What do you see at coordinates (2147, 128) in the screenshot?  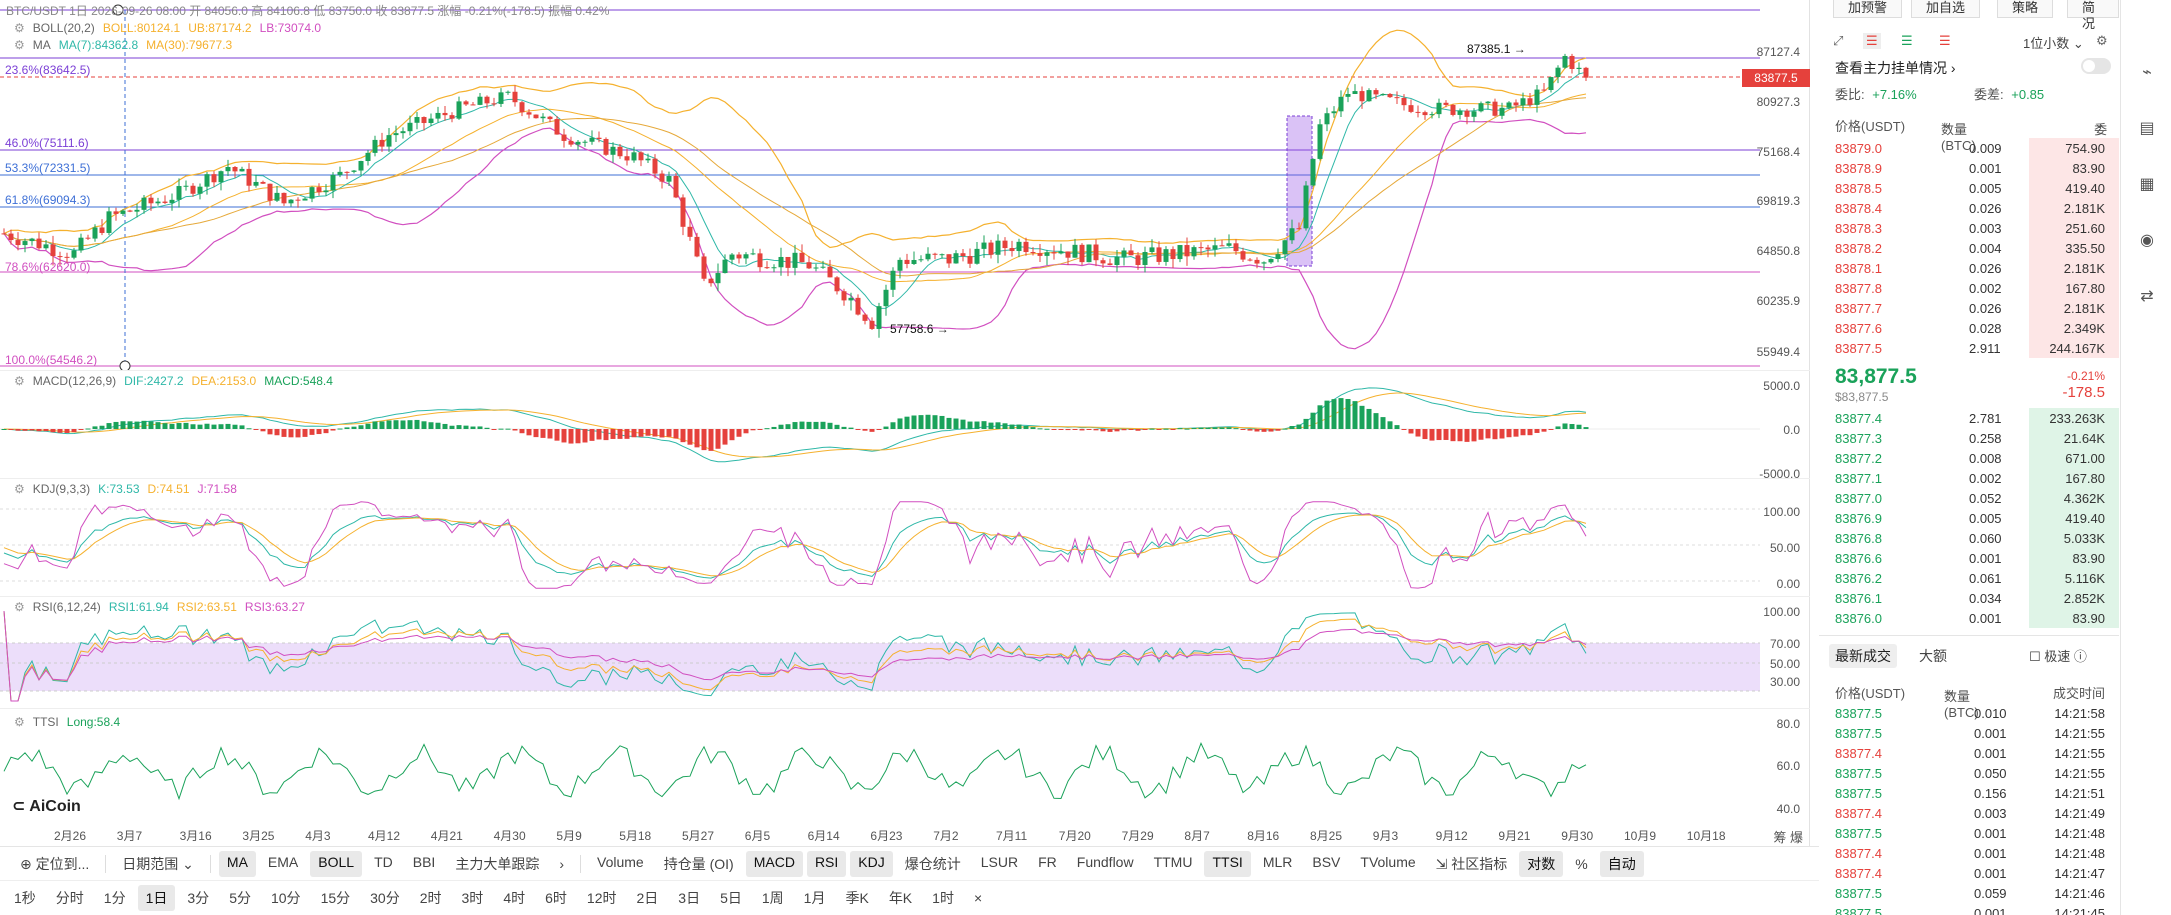 I see `news-icon: ▤` at bounding box center [2147, 128].